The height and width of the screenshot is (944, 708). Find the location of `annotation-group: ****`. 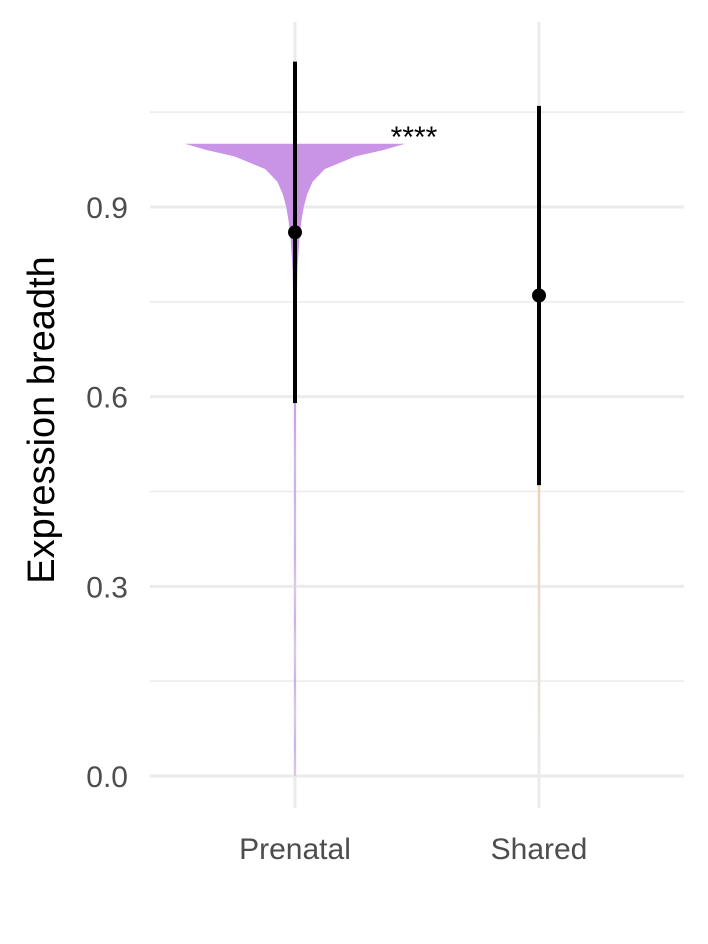

annotation-group: **** is located at coordinates (414, 137).